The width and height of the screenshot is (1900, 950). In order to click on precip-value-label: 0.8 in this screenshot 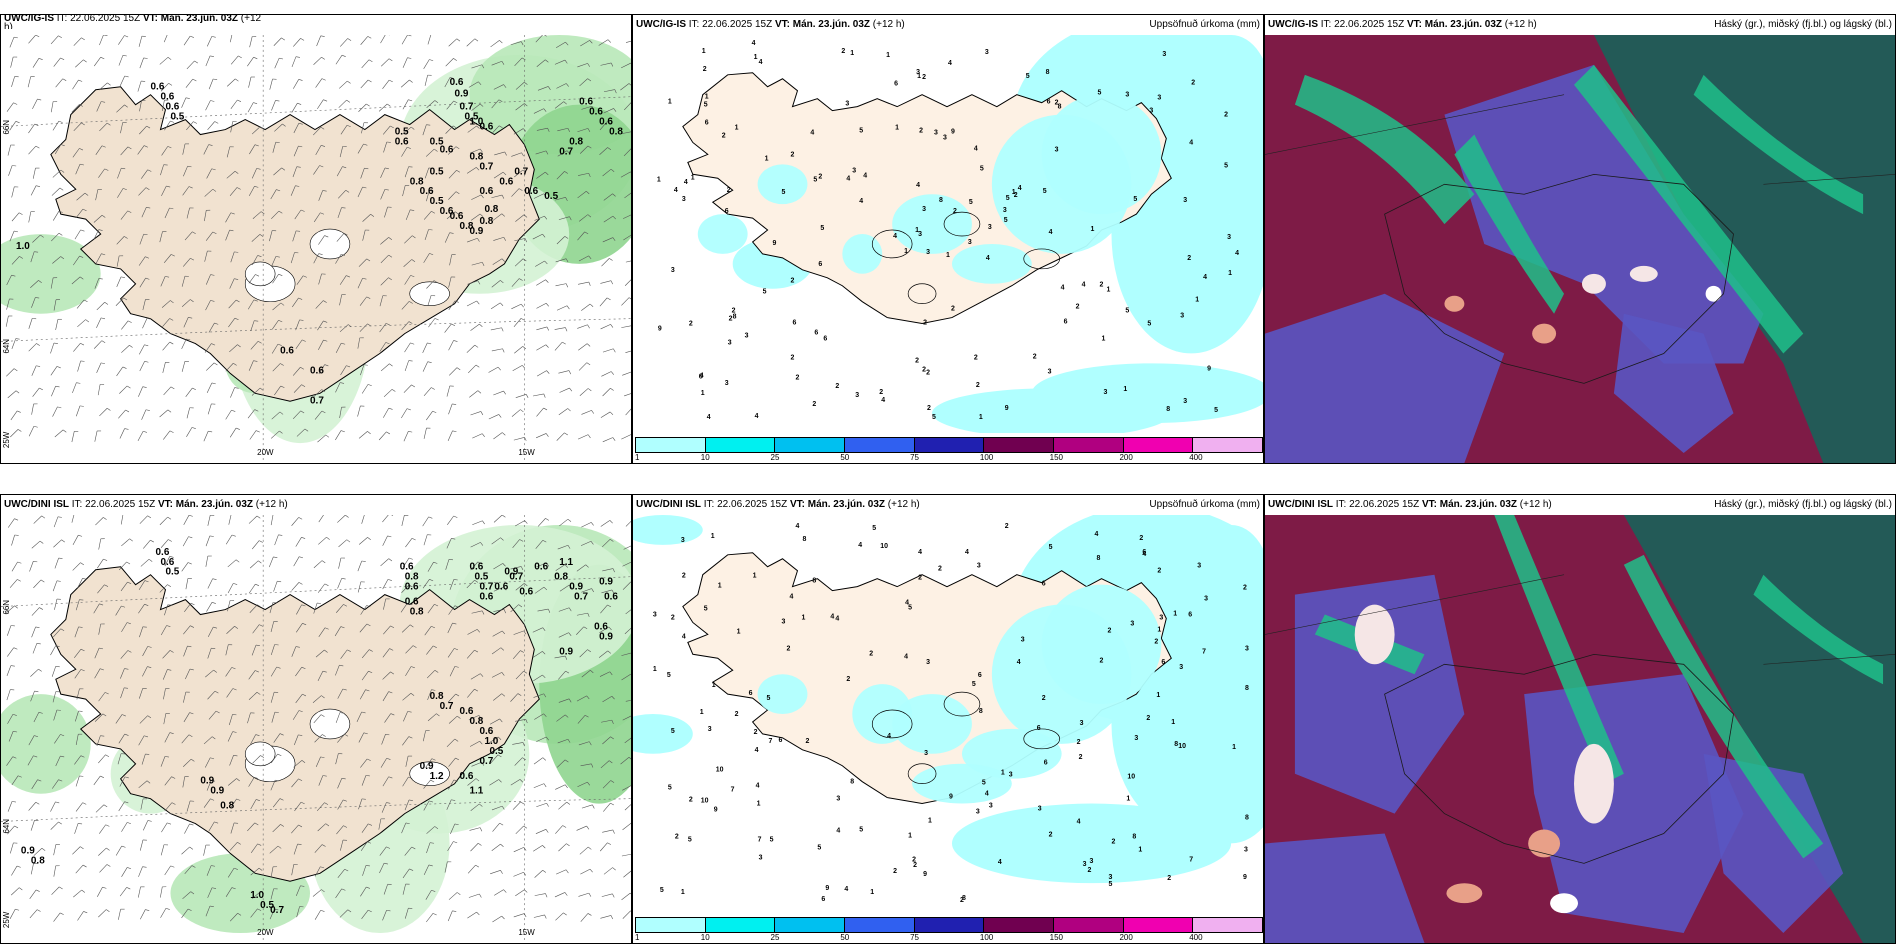, I will do `click(437, 696)`.